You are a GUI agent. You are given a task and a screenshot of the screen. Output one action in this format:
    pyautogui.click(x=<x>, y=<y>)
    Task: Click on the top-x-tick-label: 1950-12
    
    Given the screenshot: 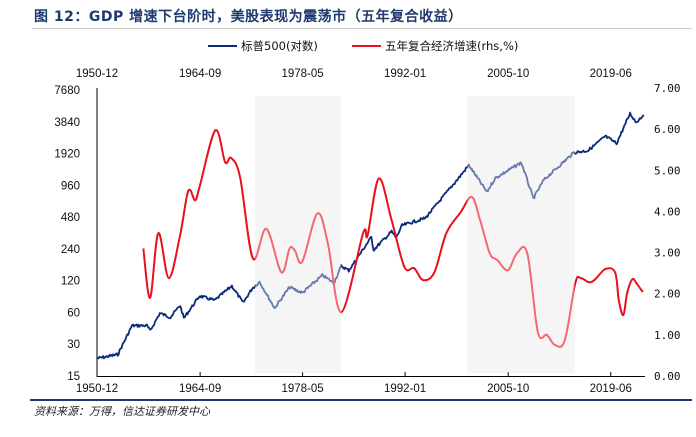 What is the action you would take?
    pyautogui.click(x=97, y=74)
    